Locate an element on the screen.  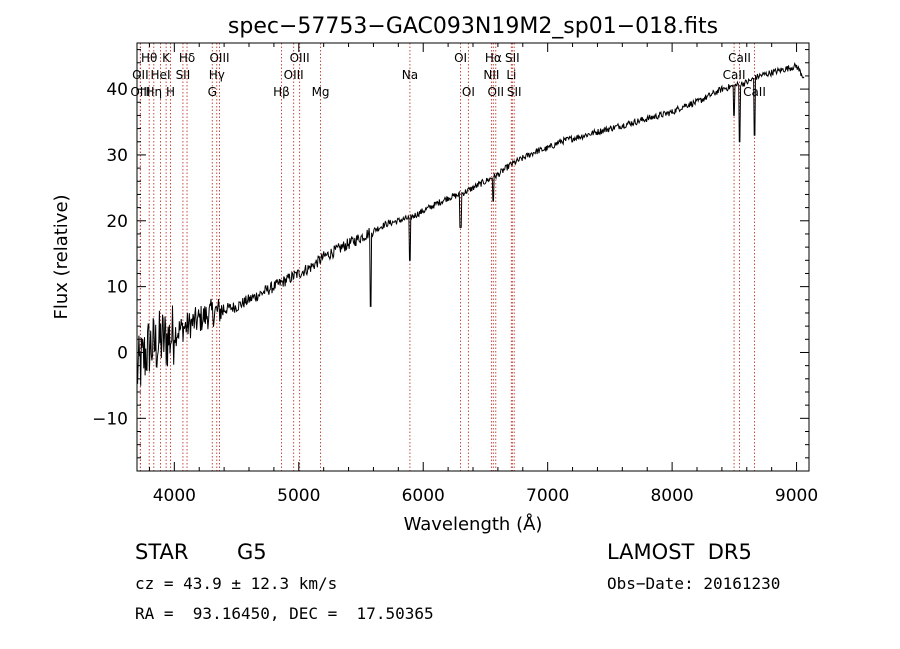
observation-date: Obs−Date: 20161230 is located at coordinates (694, 583).